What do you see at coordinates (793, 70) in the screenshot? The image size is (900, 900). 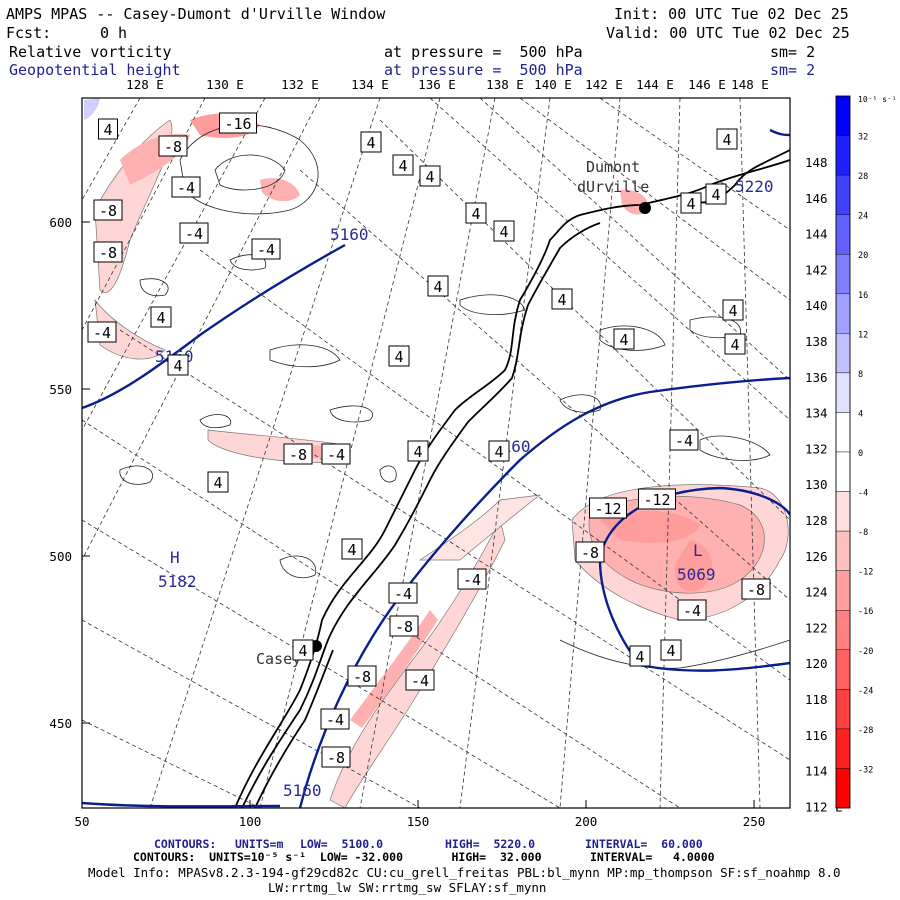 I see `field2-smoothing: sm= 2` at bounding box center [793, 70].